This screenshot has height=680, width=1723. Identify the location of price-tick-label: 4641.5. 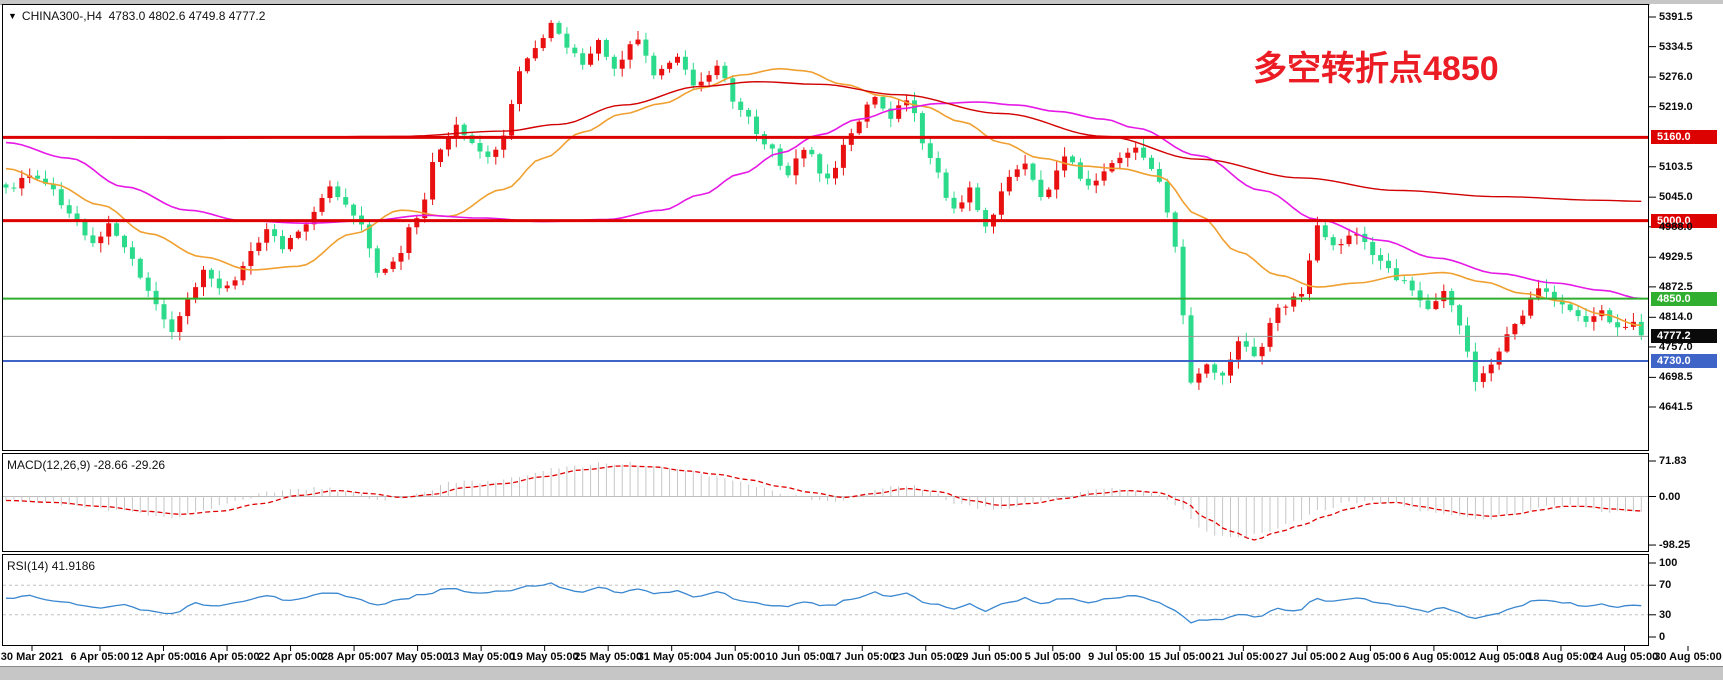
(1676, 407).